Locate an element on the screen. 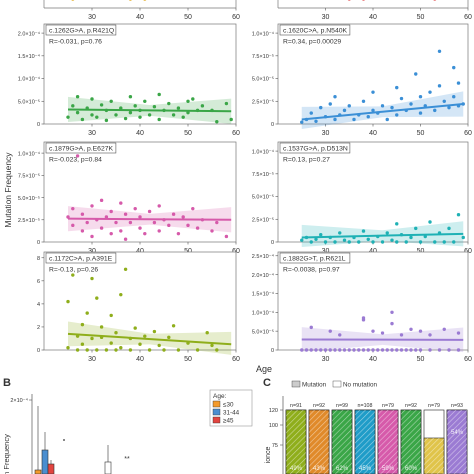 Image resolution: width=474 pixels, height=474 pixels. mutation-label: c.1172C>A, p.A391E is located at coordinates (81, 259).